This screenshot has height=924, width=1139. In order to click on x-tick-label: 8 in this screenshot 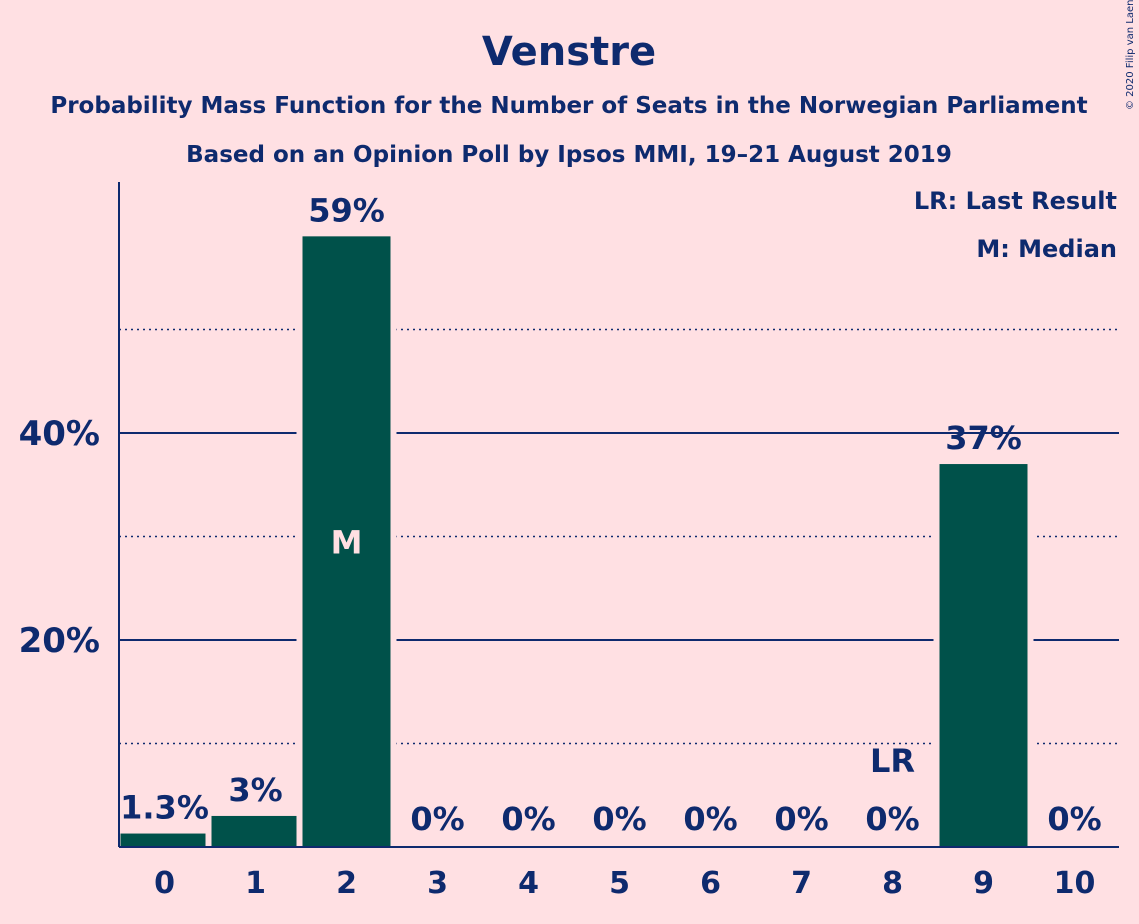, I will do `click(892, 883)`.